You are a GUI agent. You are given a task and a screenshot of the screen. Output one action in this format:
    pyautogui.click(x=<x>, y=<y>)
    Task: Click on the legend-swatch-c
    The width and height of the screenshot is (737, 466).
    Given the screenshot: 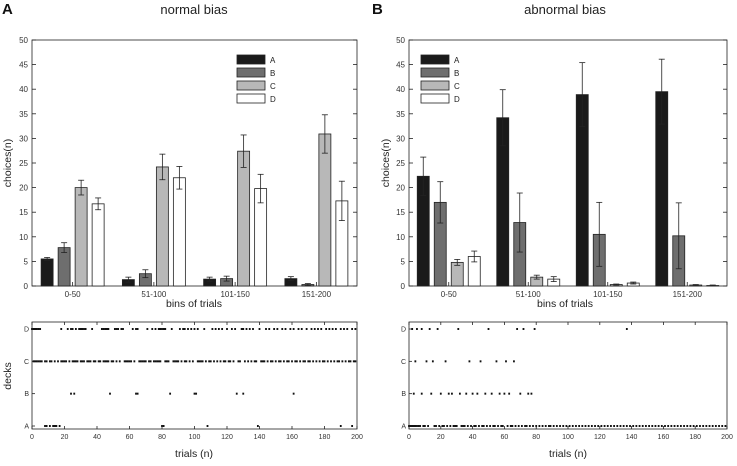 What is the action you would take?
    pyautogui.click(x=435, y=85)
    